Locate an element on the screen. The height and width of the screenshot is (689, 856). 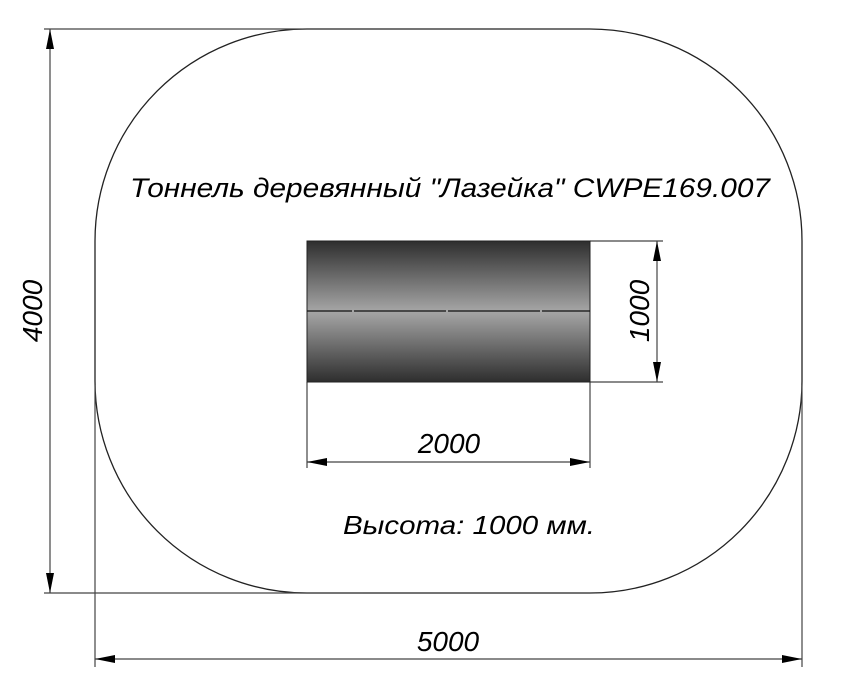
dimension-label-tunnel-length: 2000 is located at coordinates (449, 443).